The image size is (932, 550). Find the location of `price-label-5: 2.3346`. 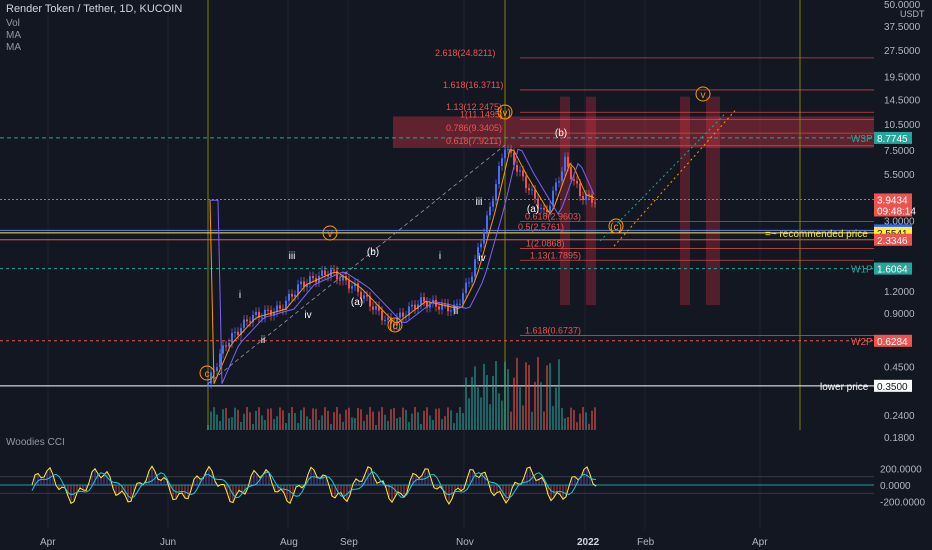

price-label-5: 2.3346 is located at coordinates (892, 241).